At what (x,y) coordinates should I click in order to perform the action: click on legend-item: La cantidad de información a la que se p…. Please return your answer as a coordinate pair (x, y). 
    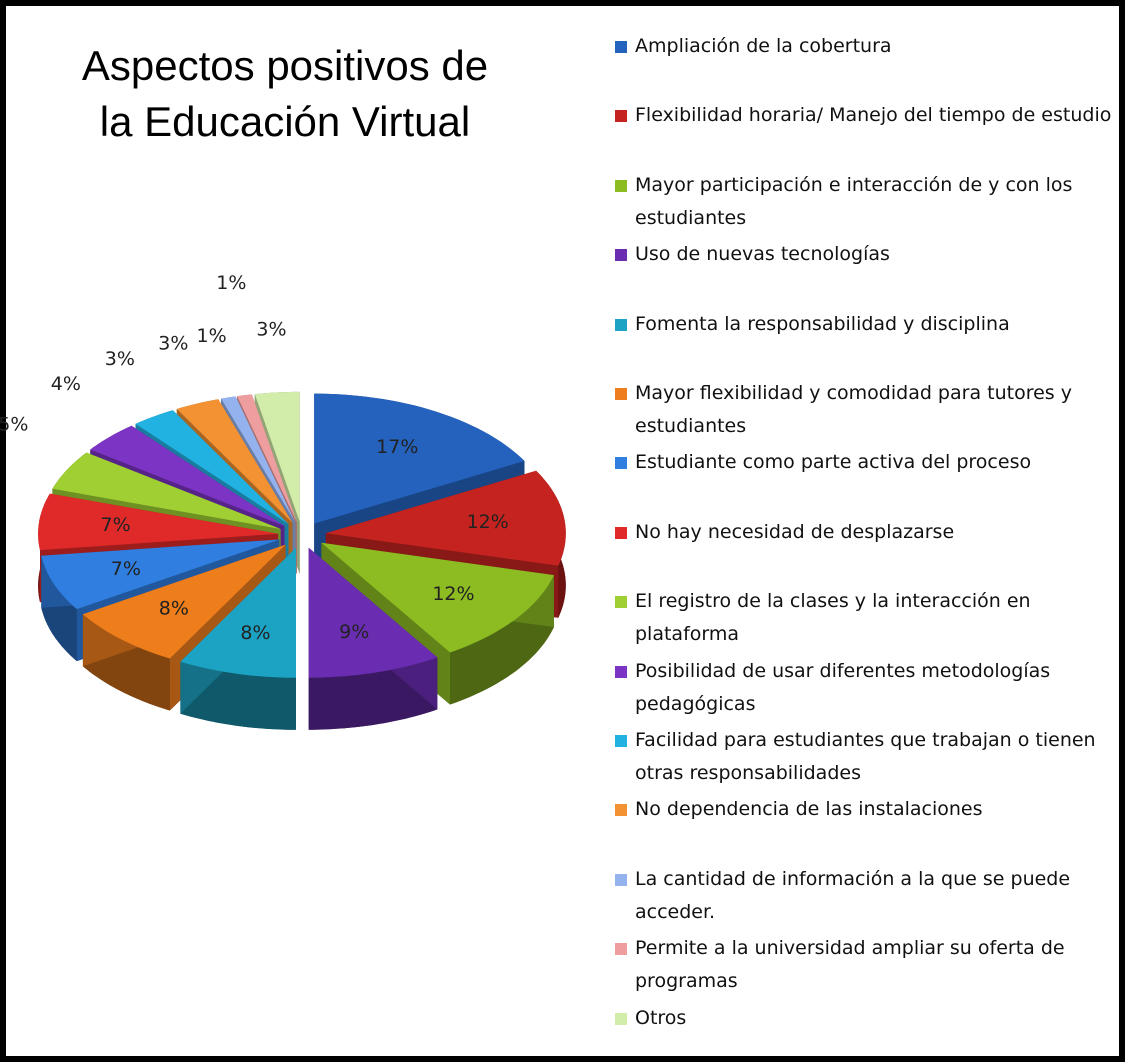
    Looking at the image, I should click on (865, 896).